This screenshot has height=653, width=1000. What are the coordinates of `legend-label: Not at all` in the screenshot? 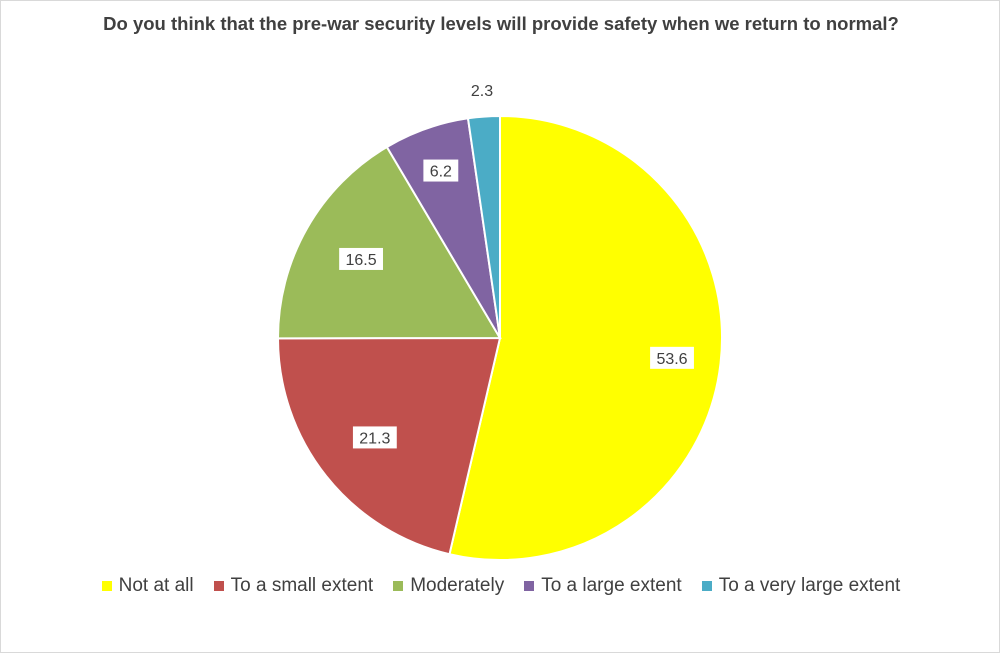 It's located at (156, 585).